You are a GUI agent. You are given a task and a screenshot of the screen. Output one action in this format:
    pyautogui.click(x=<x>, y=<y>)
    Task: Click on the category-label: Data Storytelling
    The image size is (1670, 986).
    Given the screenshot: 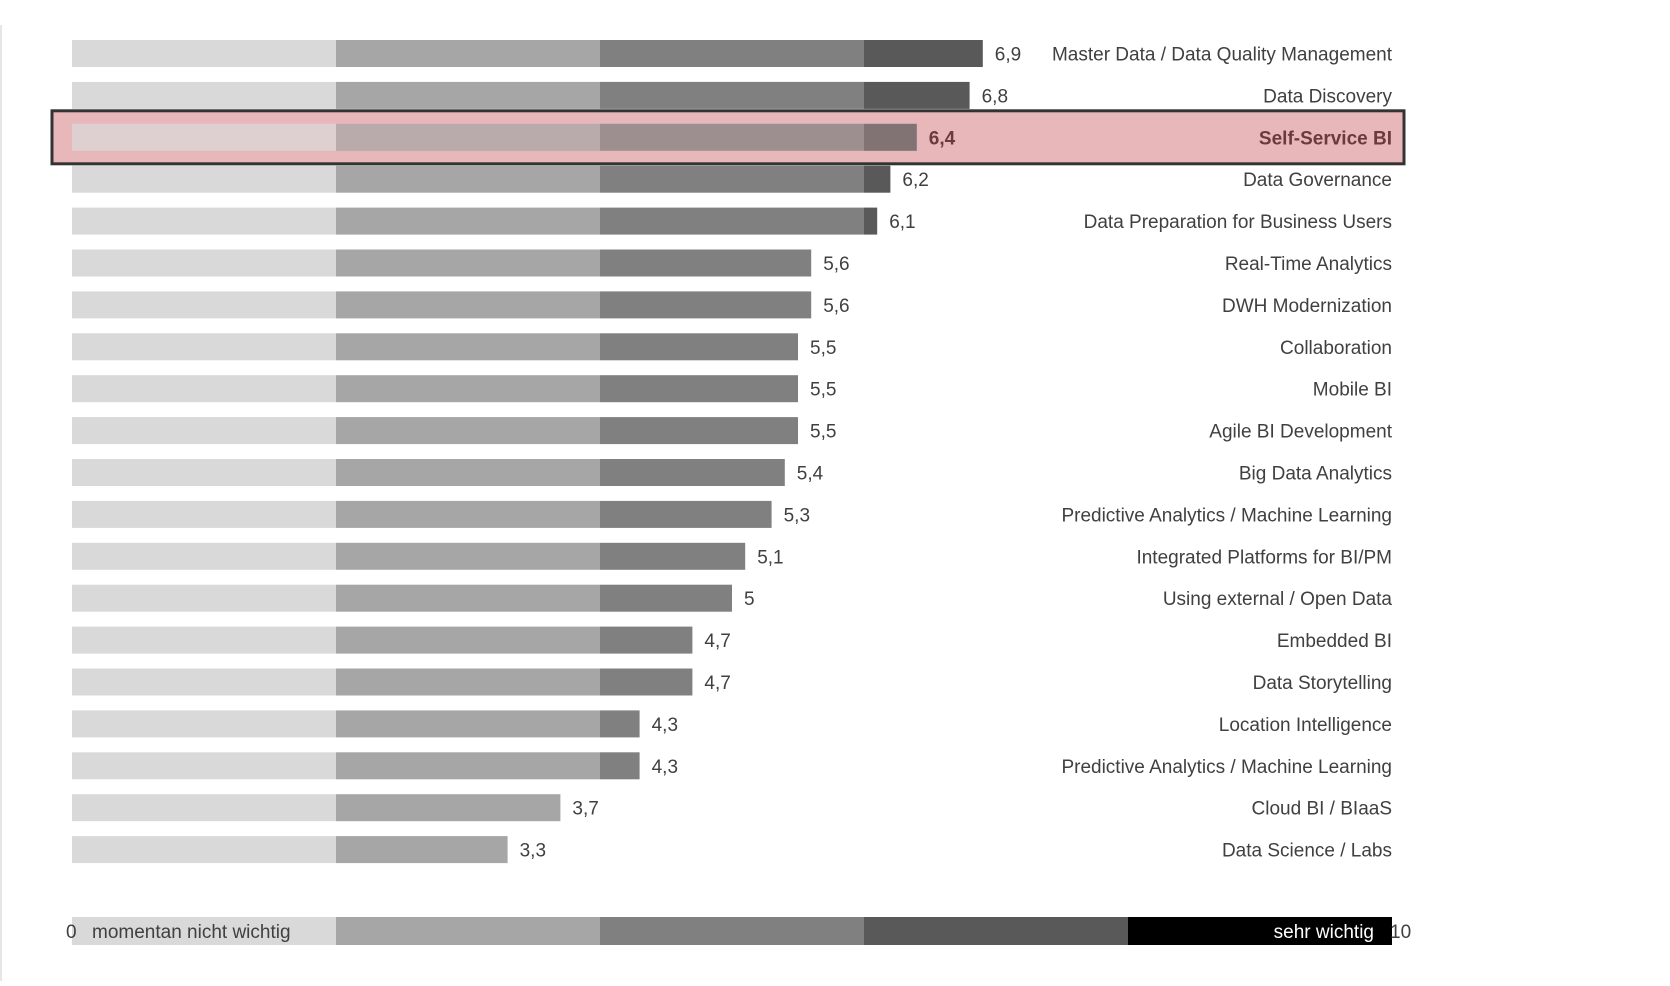 What is the action you would take?
    pyautogui.click(x=1322, y=683)
    